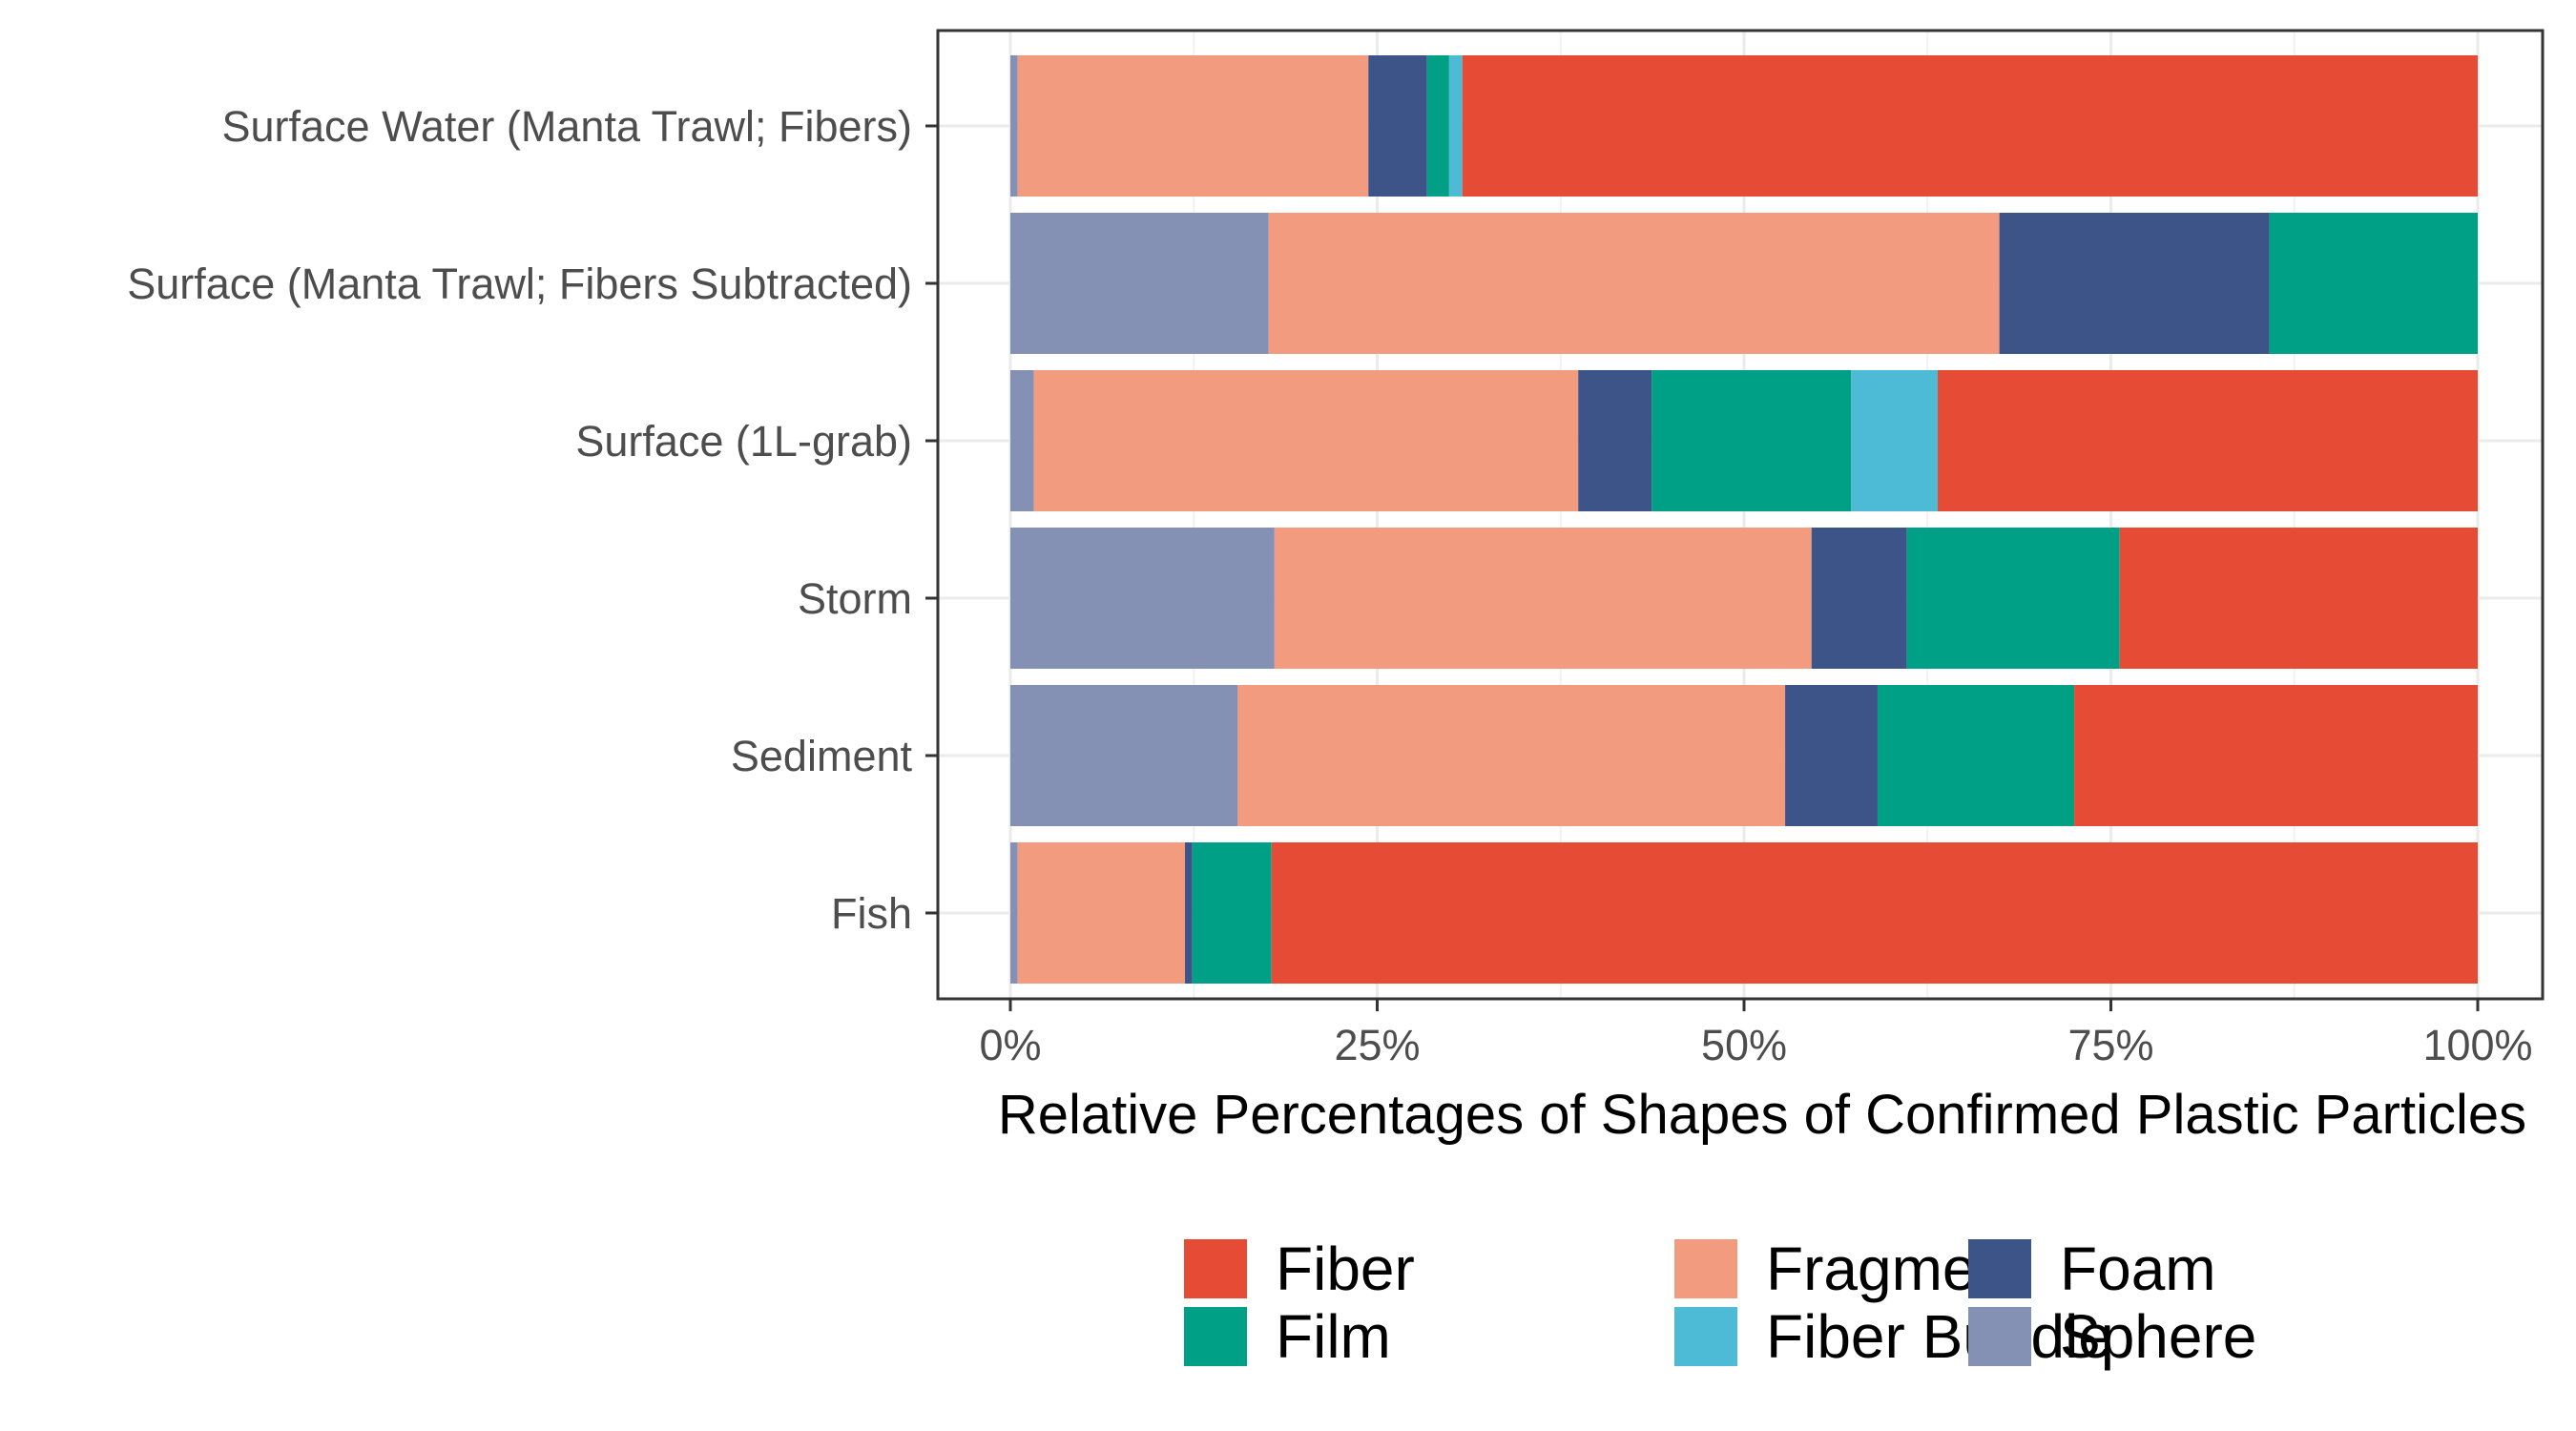 This screenshot has width=2576, height=1431. I want to click on legend-label-foam: Foam, so click(2138, 1268).